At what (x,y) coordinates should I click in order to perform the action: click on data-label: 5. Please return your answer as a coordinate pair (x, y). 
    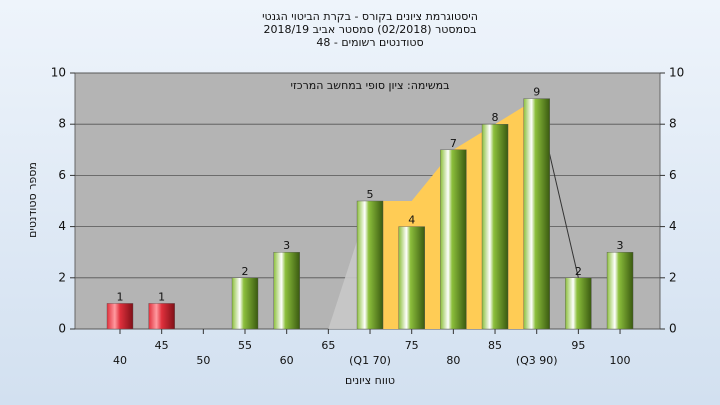
    Looking at the image, I should click on (370, 194).